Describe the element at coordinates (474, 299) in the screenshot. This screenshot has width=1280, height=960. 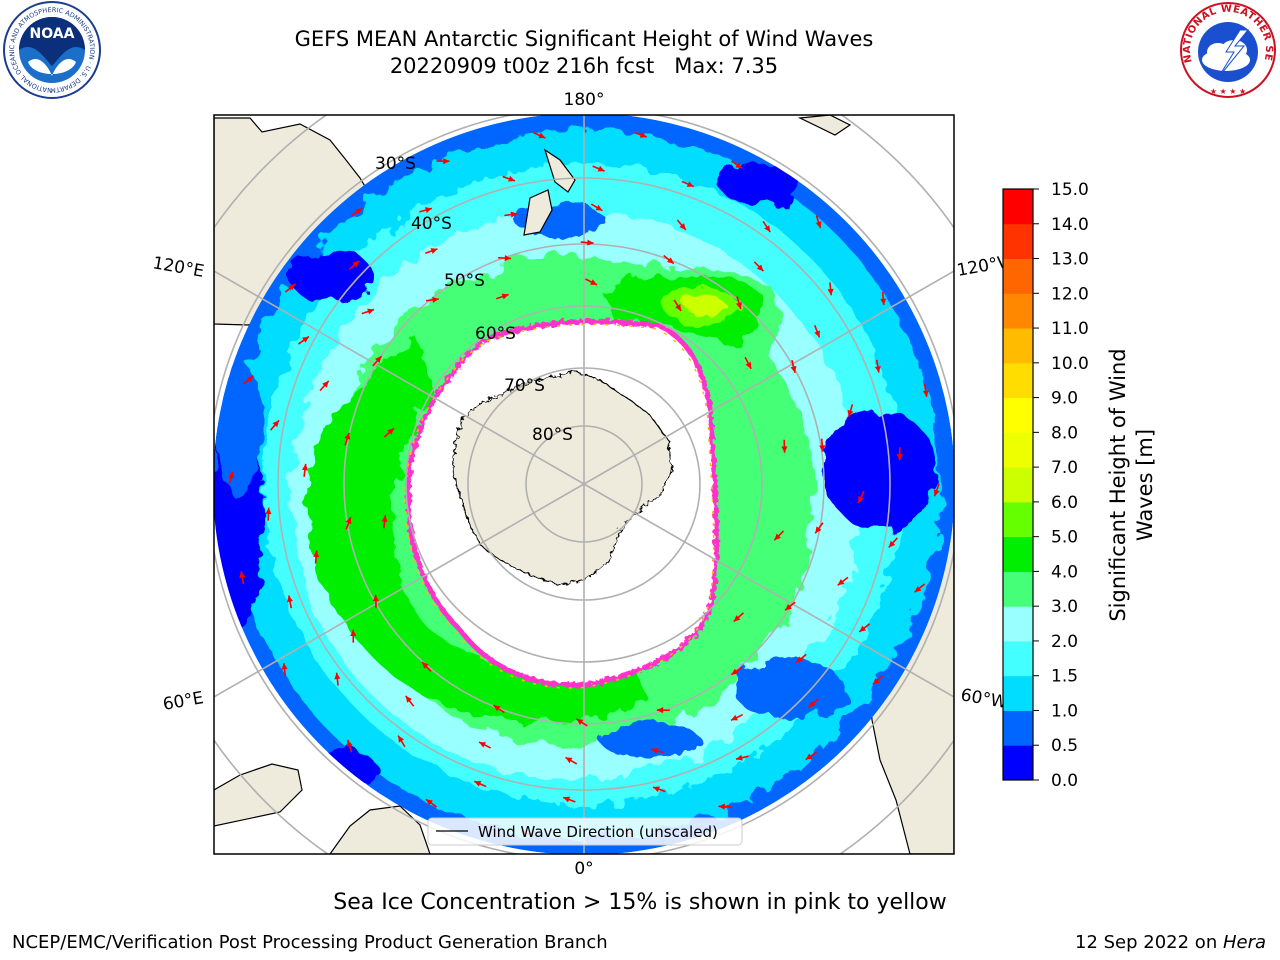
I see `parallel-labels: 30°S 40°S 50°S 60°S 70°S 80°S` at that location.